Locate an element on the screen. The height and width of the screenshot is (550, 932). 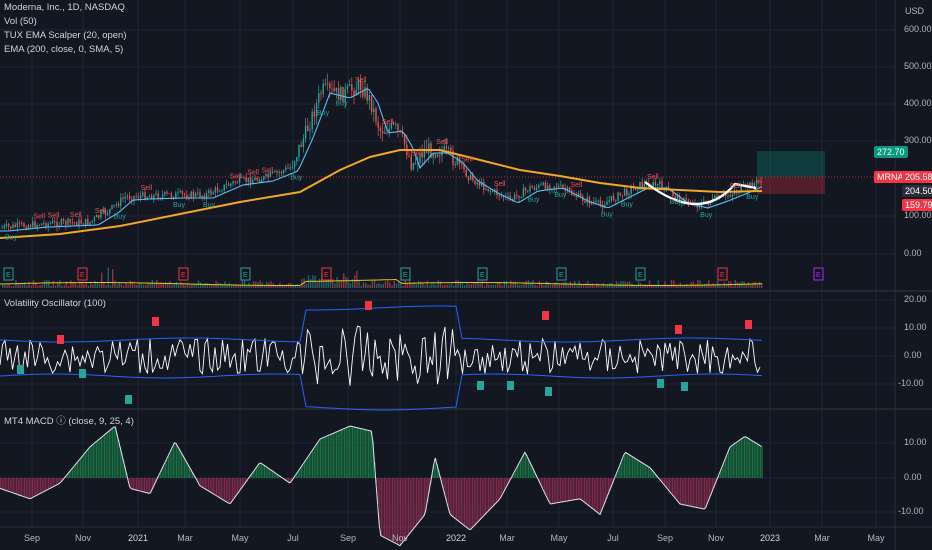
price-tick: 300.00 is located at coordinates (918, 140).